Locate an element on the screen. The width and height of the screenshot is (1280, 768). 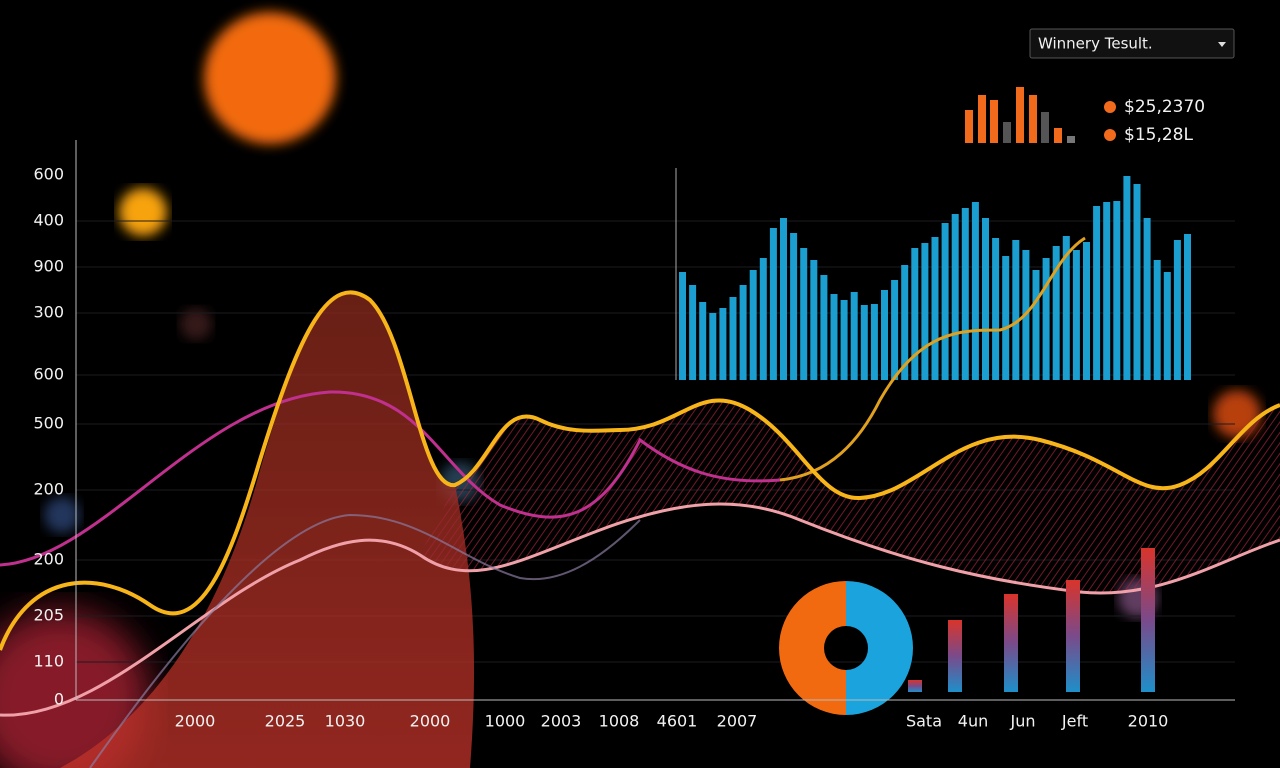
dropdown: Winnery Tesult. is located at coordinates (1132, 43).